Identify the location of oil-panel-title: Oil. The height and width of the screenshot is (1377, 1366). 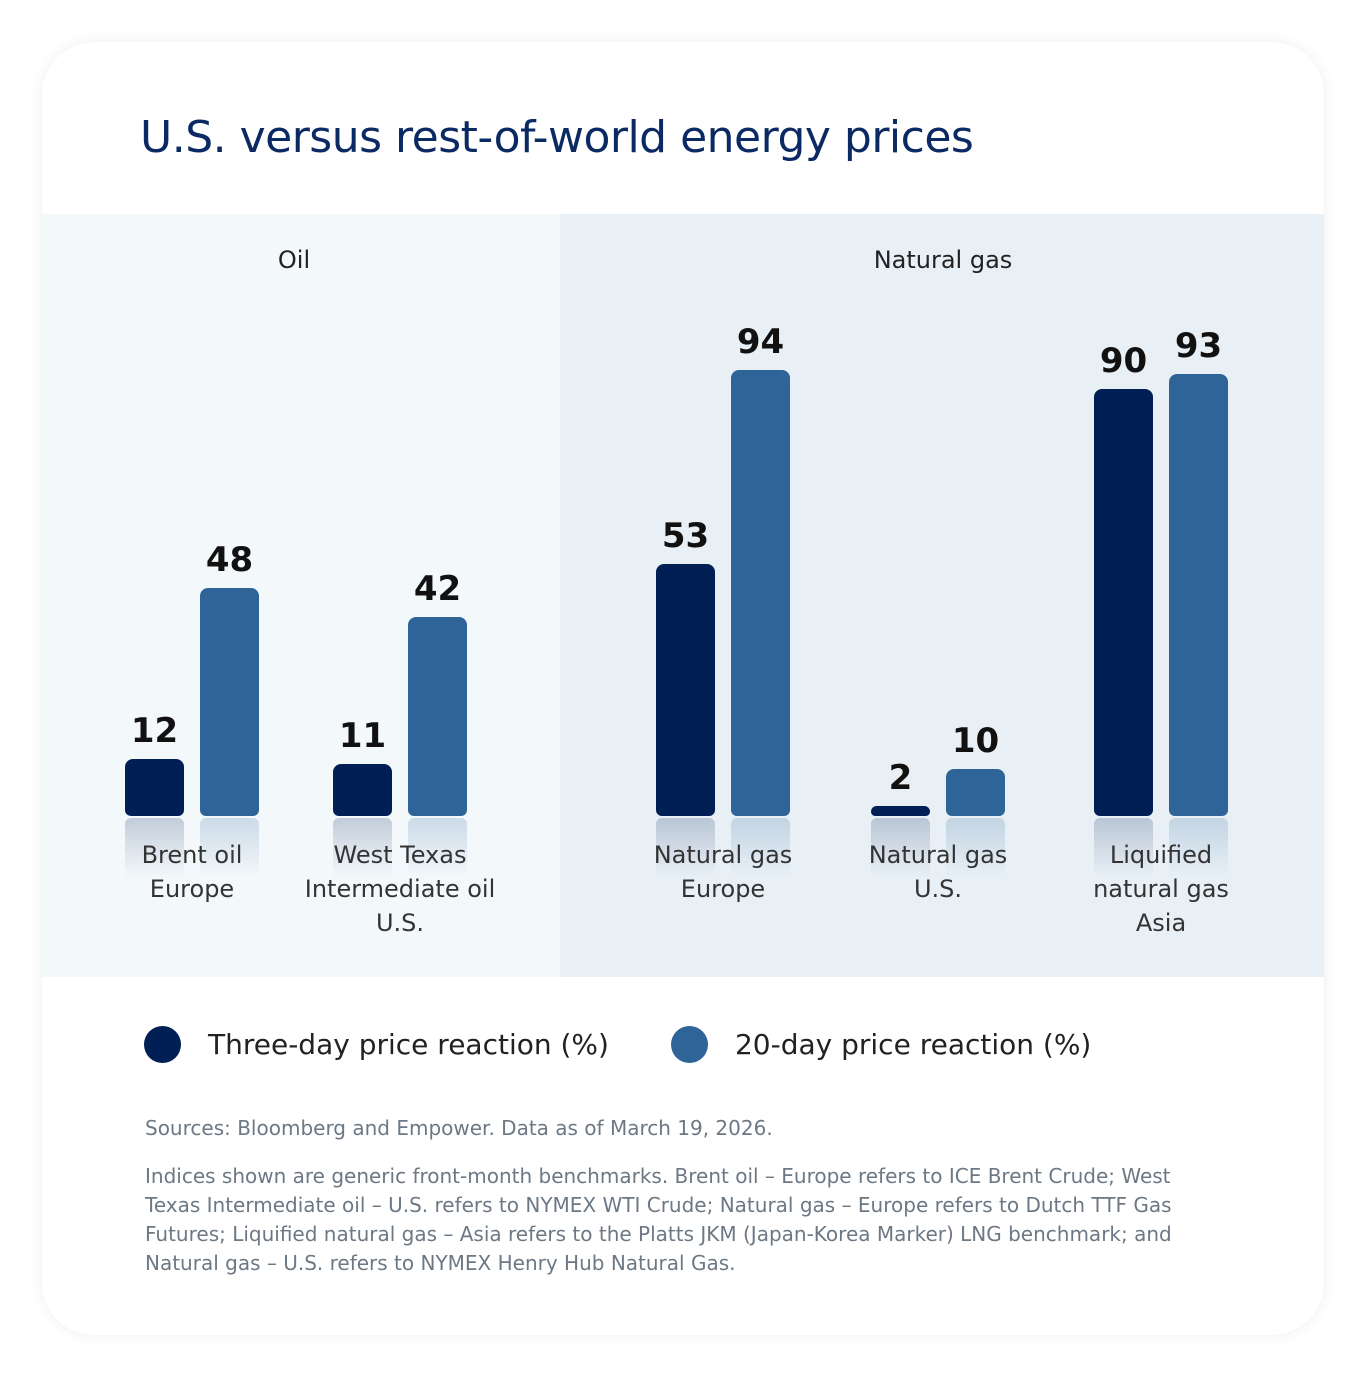
(294, 260).